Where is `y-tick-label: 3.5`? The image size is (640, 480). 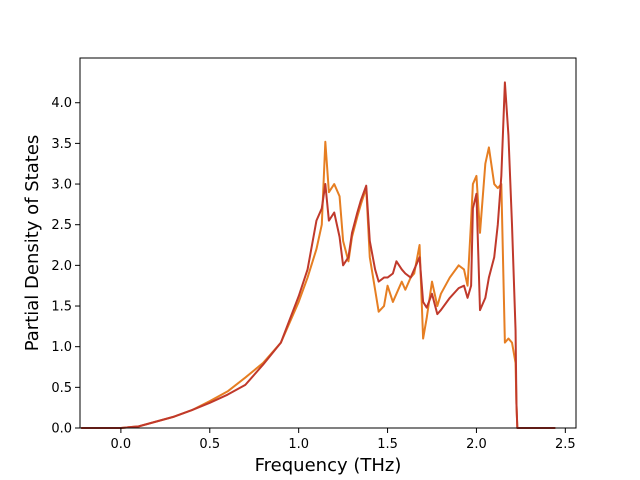 y-tick-label: 3.5 is located at coordinates (61, 144).